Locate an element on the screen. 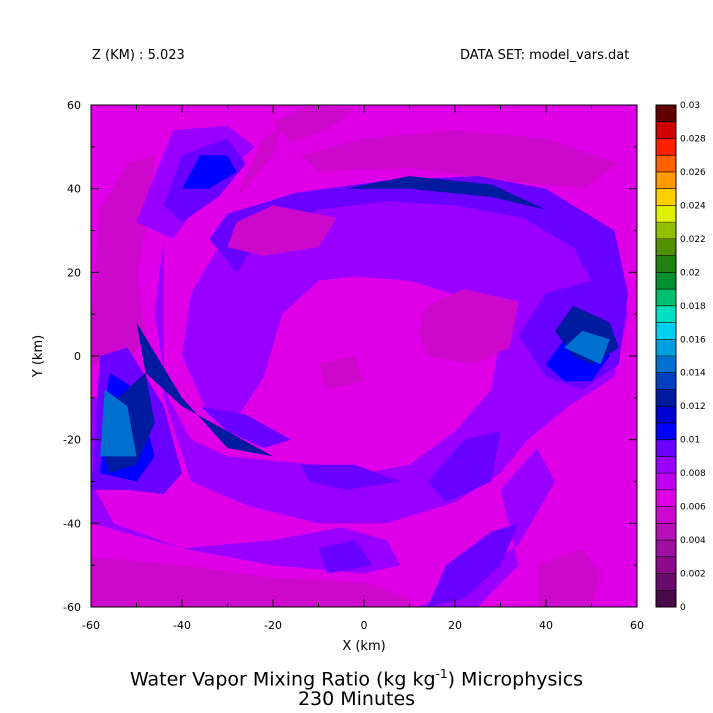 Image resolution: width=713 pixels, height=713 pixels. colorbar-tick-label: 0.016 is located at coordinates (693, 340).